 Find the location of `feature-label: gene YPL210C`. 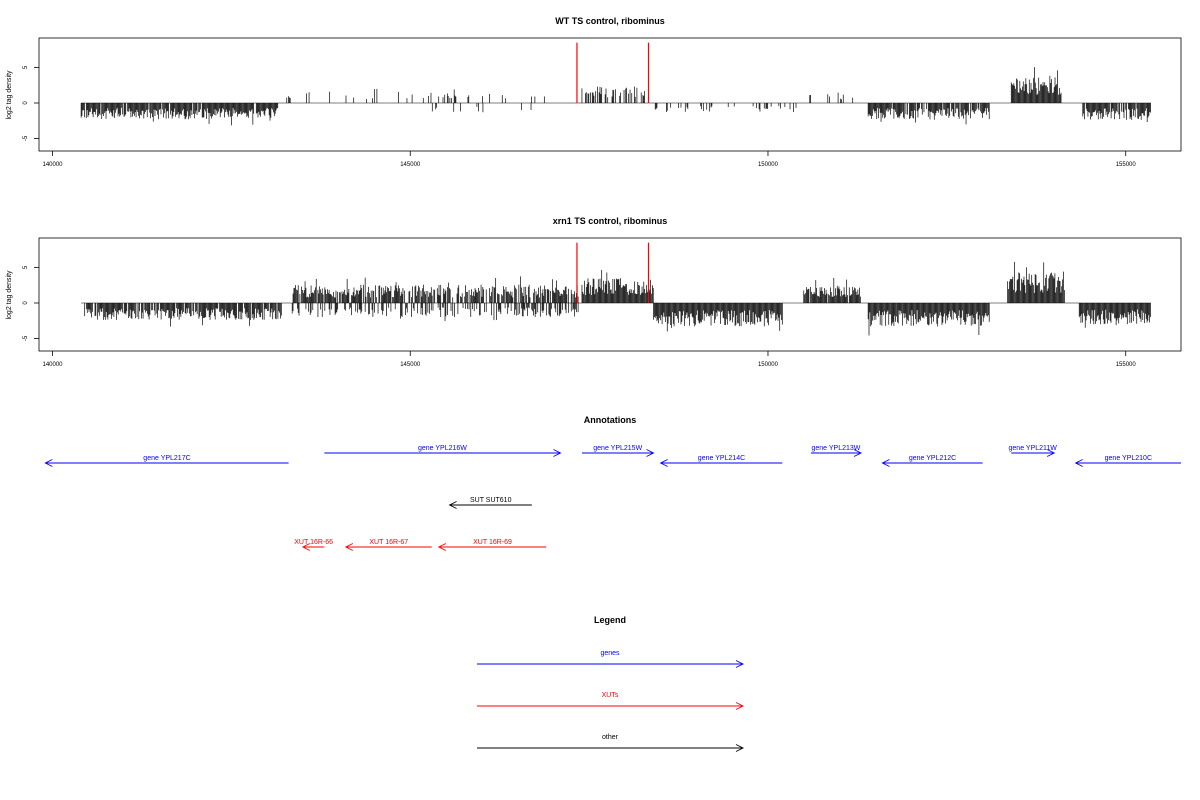

feature-label: gene YPL210C is located at coordinates (1128, 458).